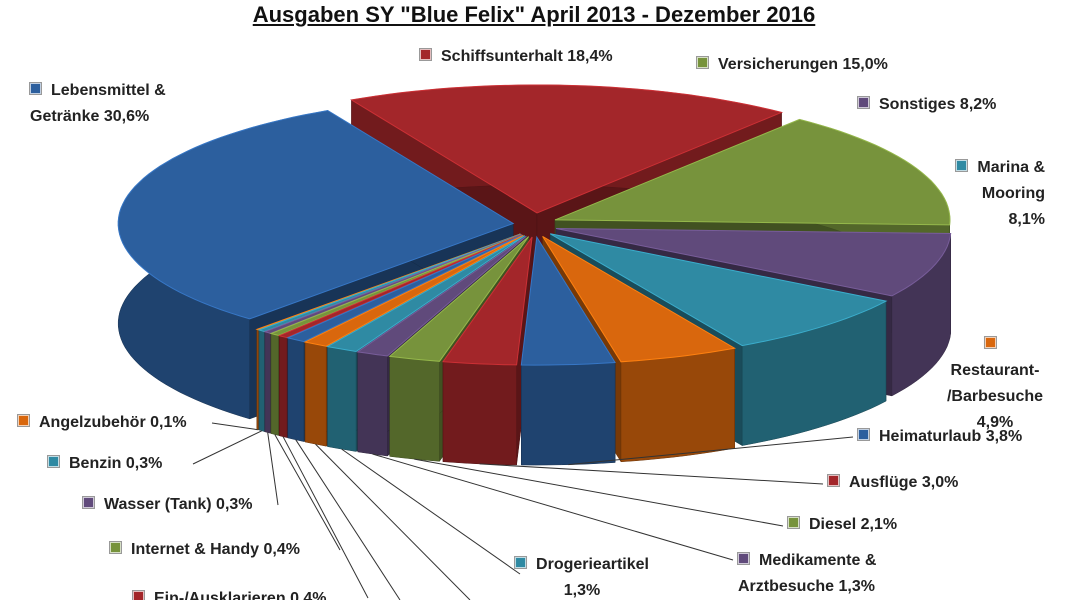  I want to click on slice-name: Ausflüge, so click(883, 482).